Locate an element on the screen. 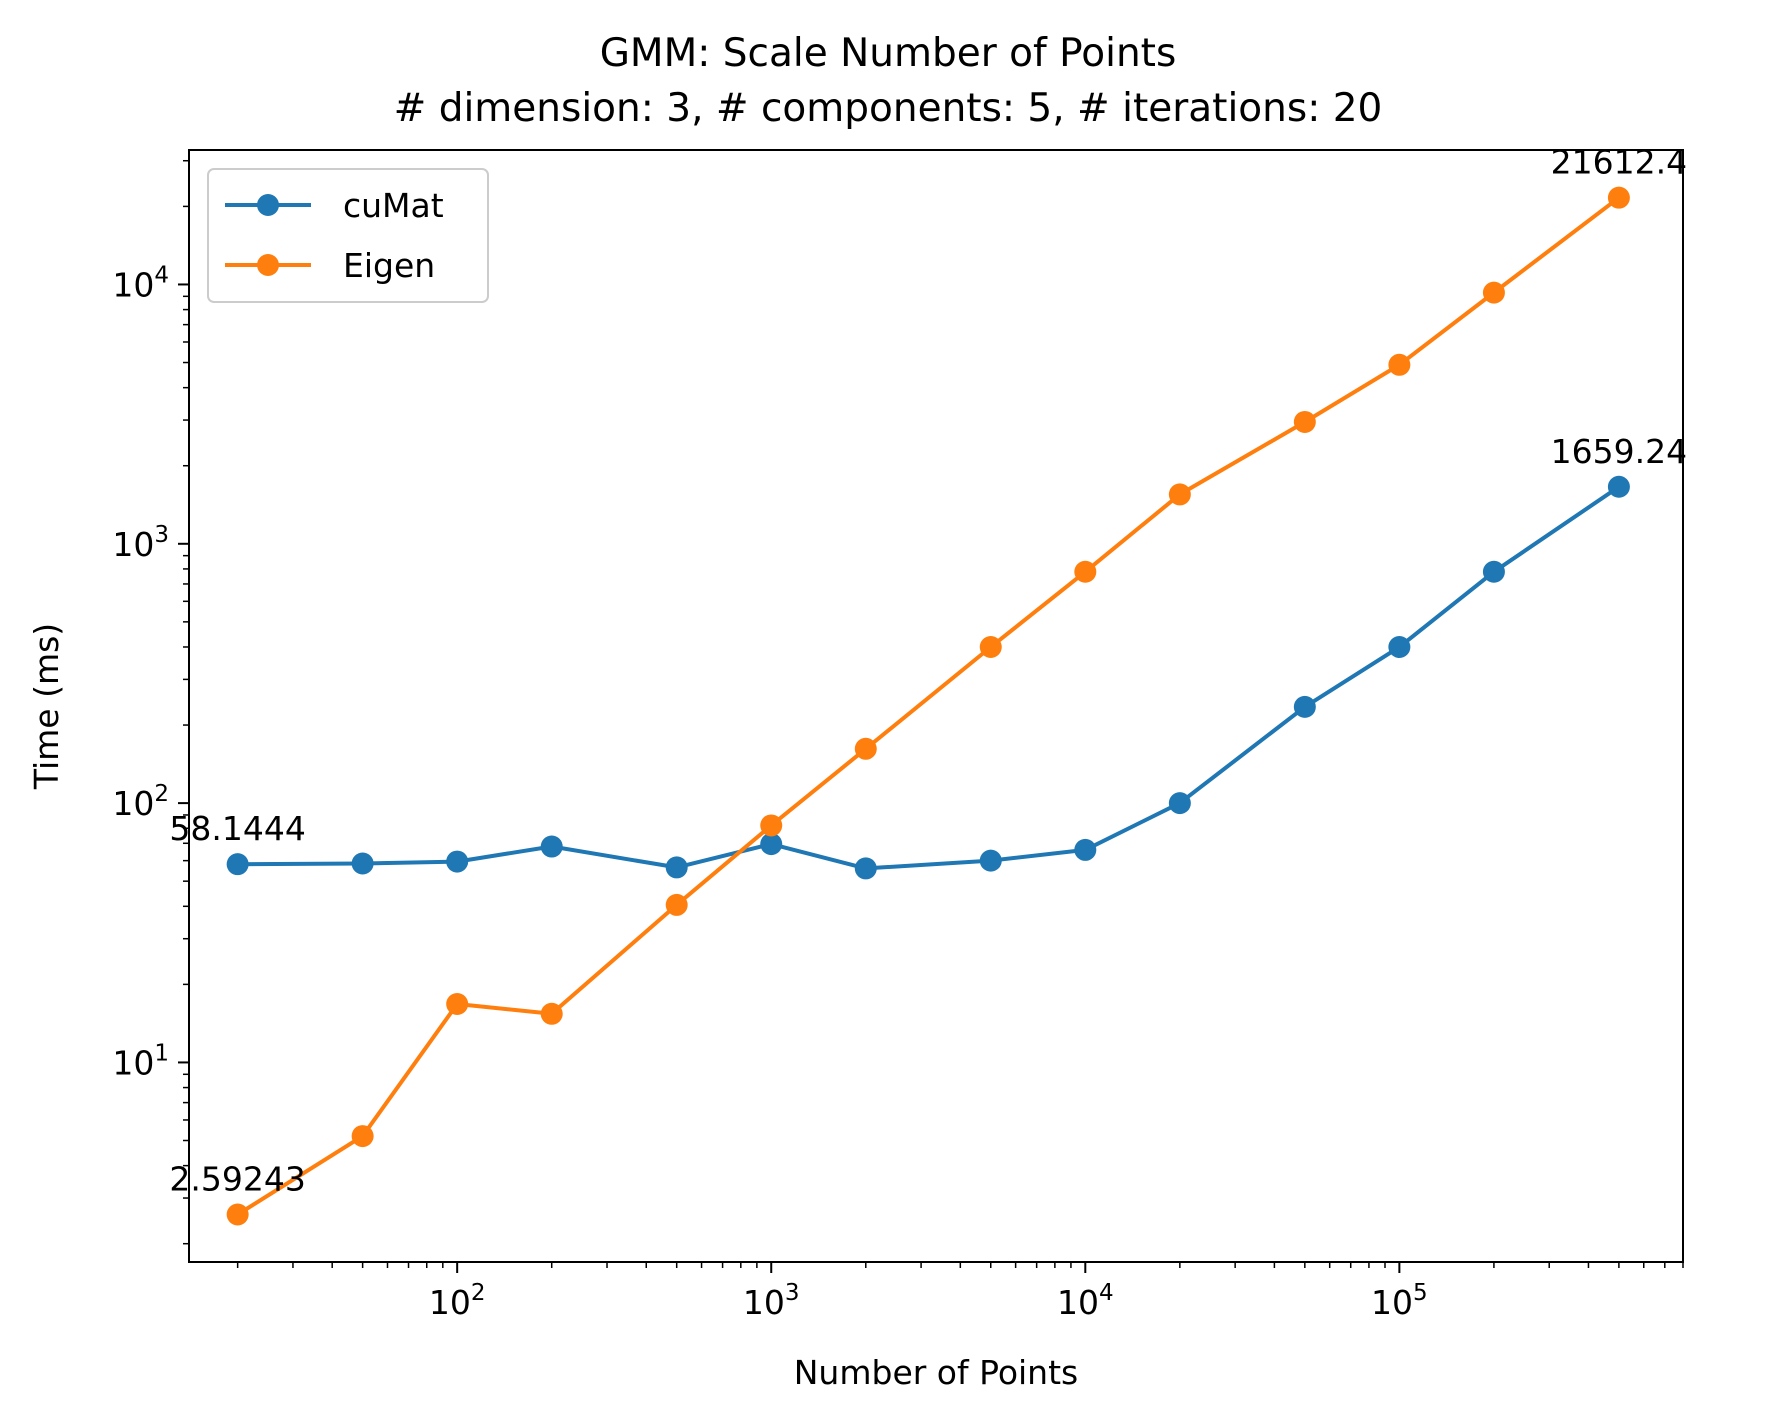 The width and height of the screenshot is (1768, 1419). x-tick-label: 104 is located at coordinates (1085, 1301).